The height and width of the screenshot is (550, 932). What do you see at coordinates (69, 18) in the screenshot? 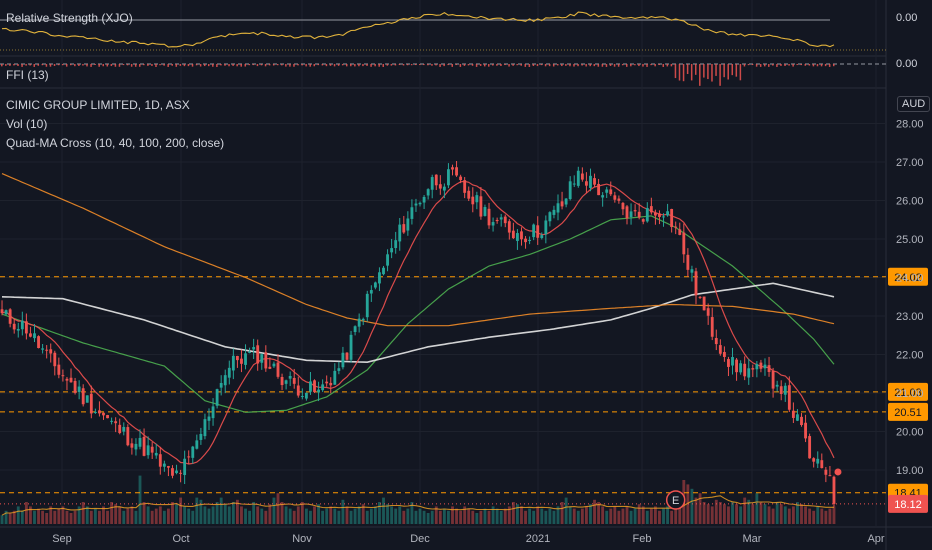
I see `rs-indicator-label: Relative Strength (XJO)` at bounding box center [69, 18].